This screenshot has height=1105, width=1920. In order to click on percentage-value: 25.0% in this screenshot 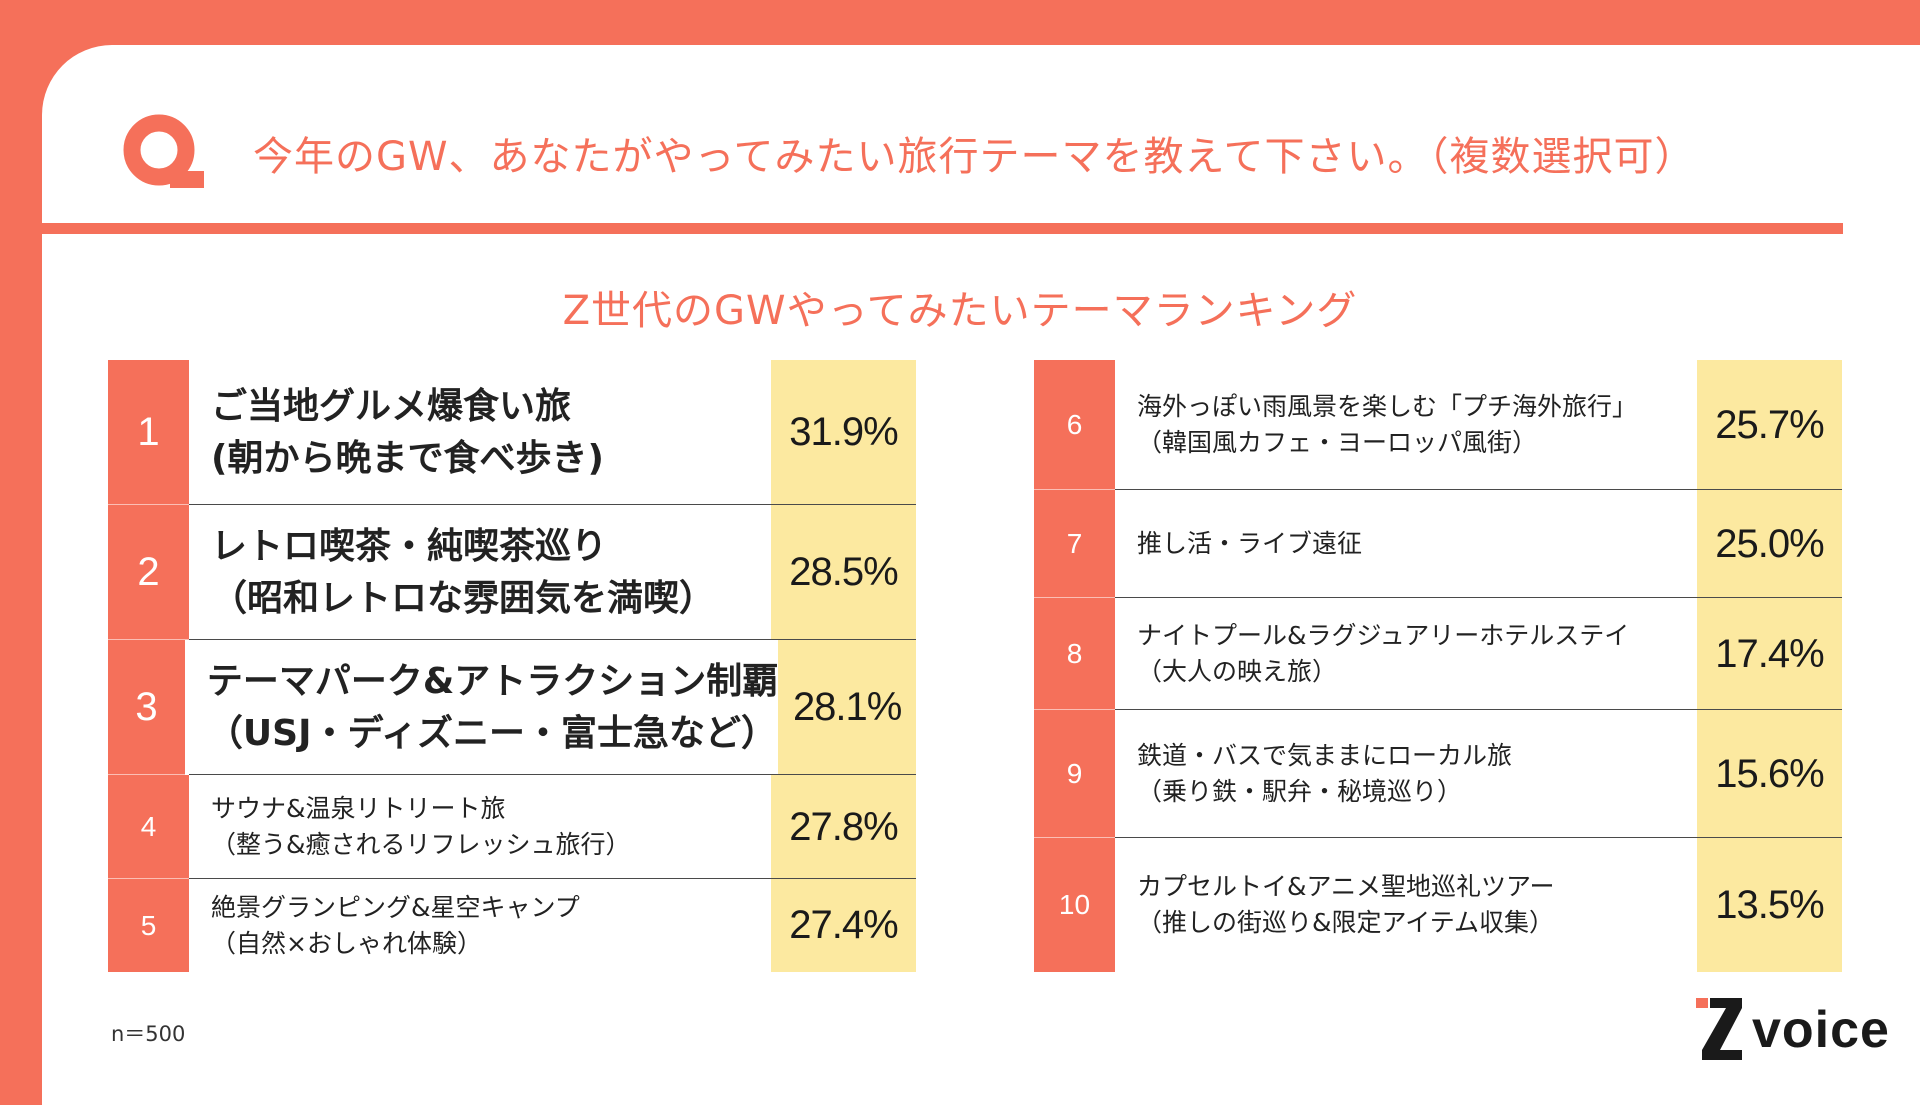, I will do `click(1769, 544)`.